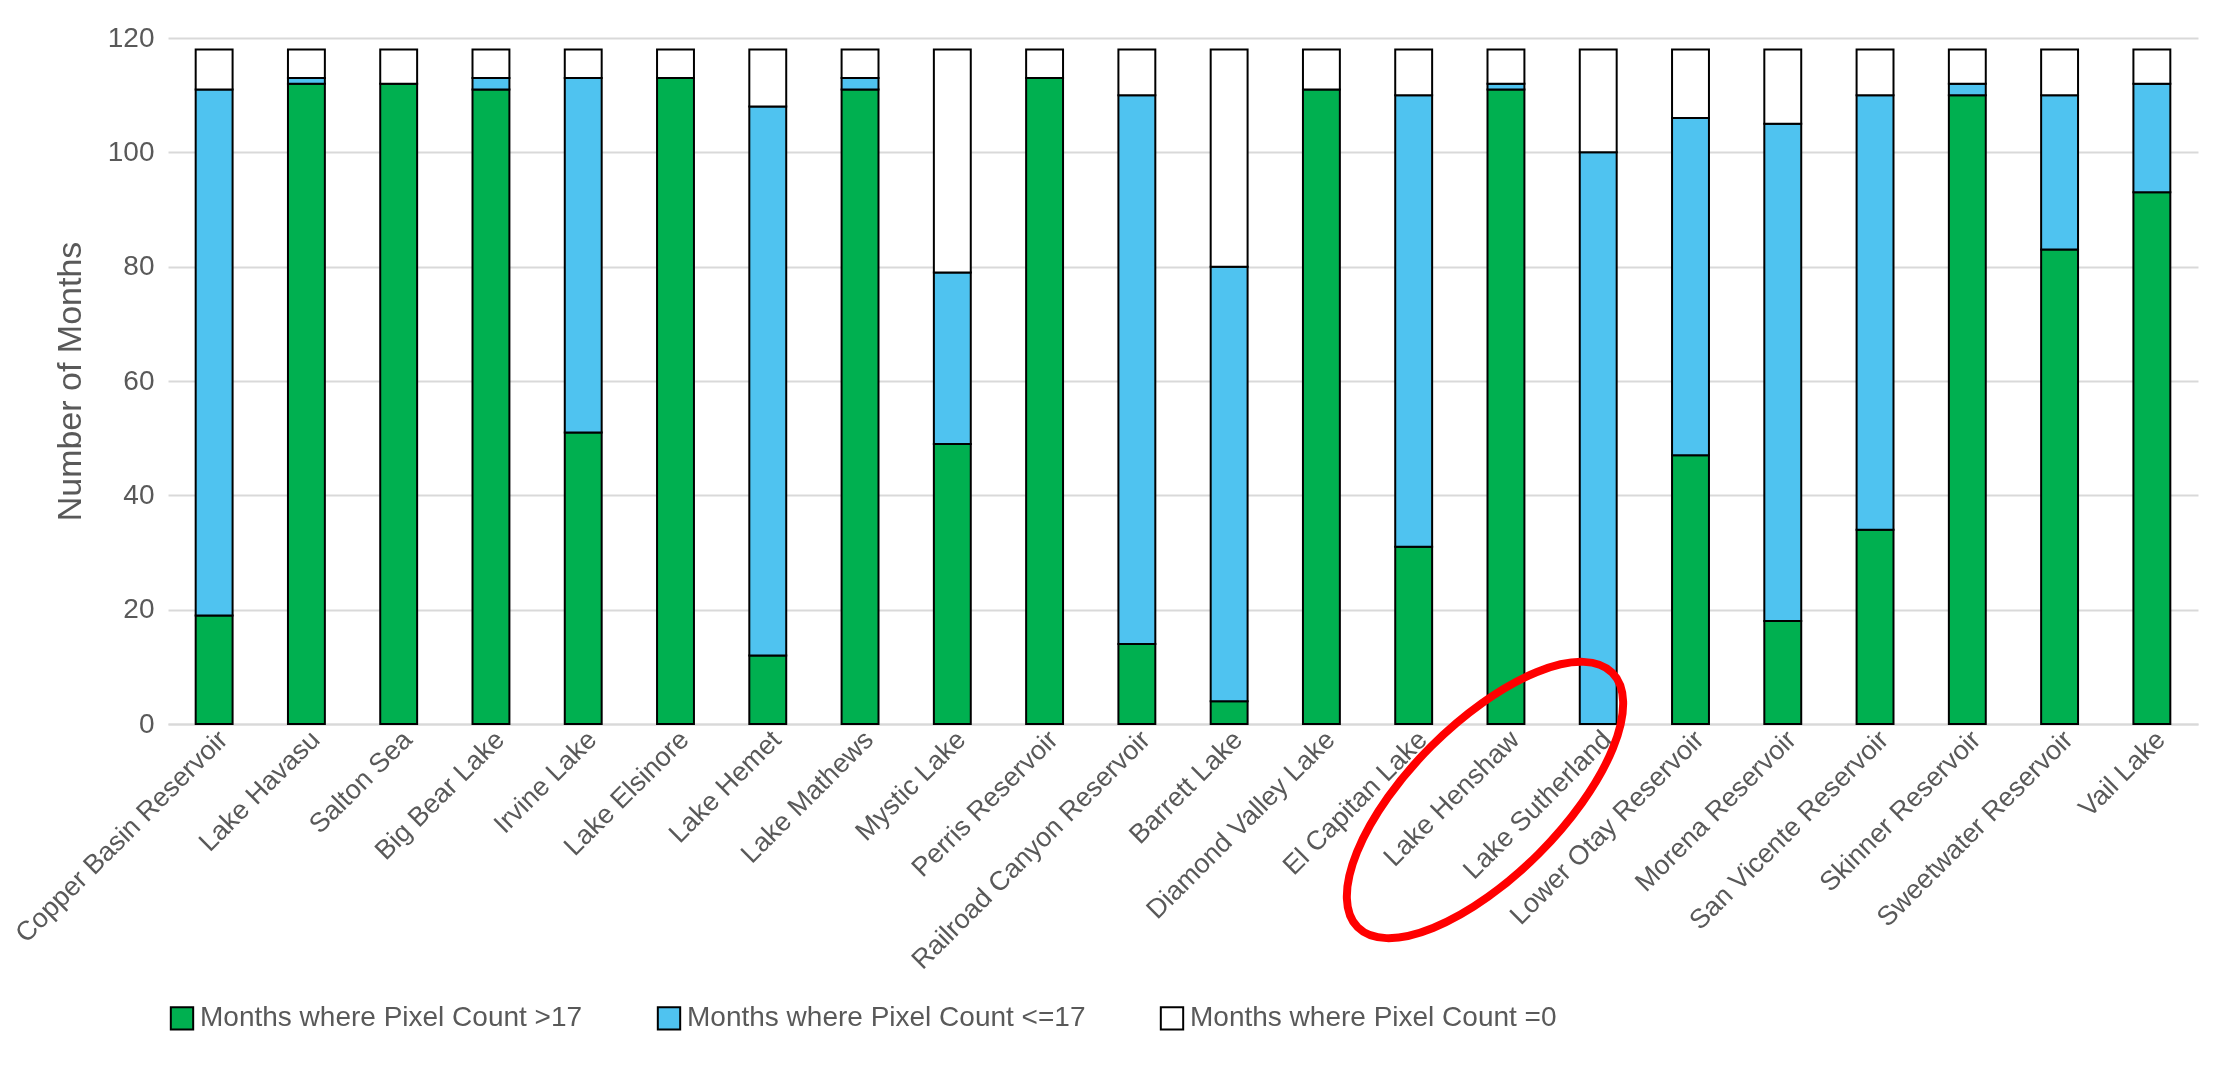 The height and width of the screenshot is (1085, 2226). I want to click on y-tick-label: 100, so click(131, 151).